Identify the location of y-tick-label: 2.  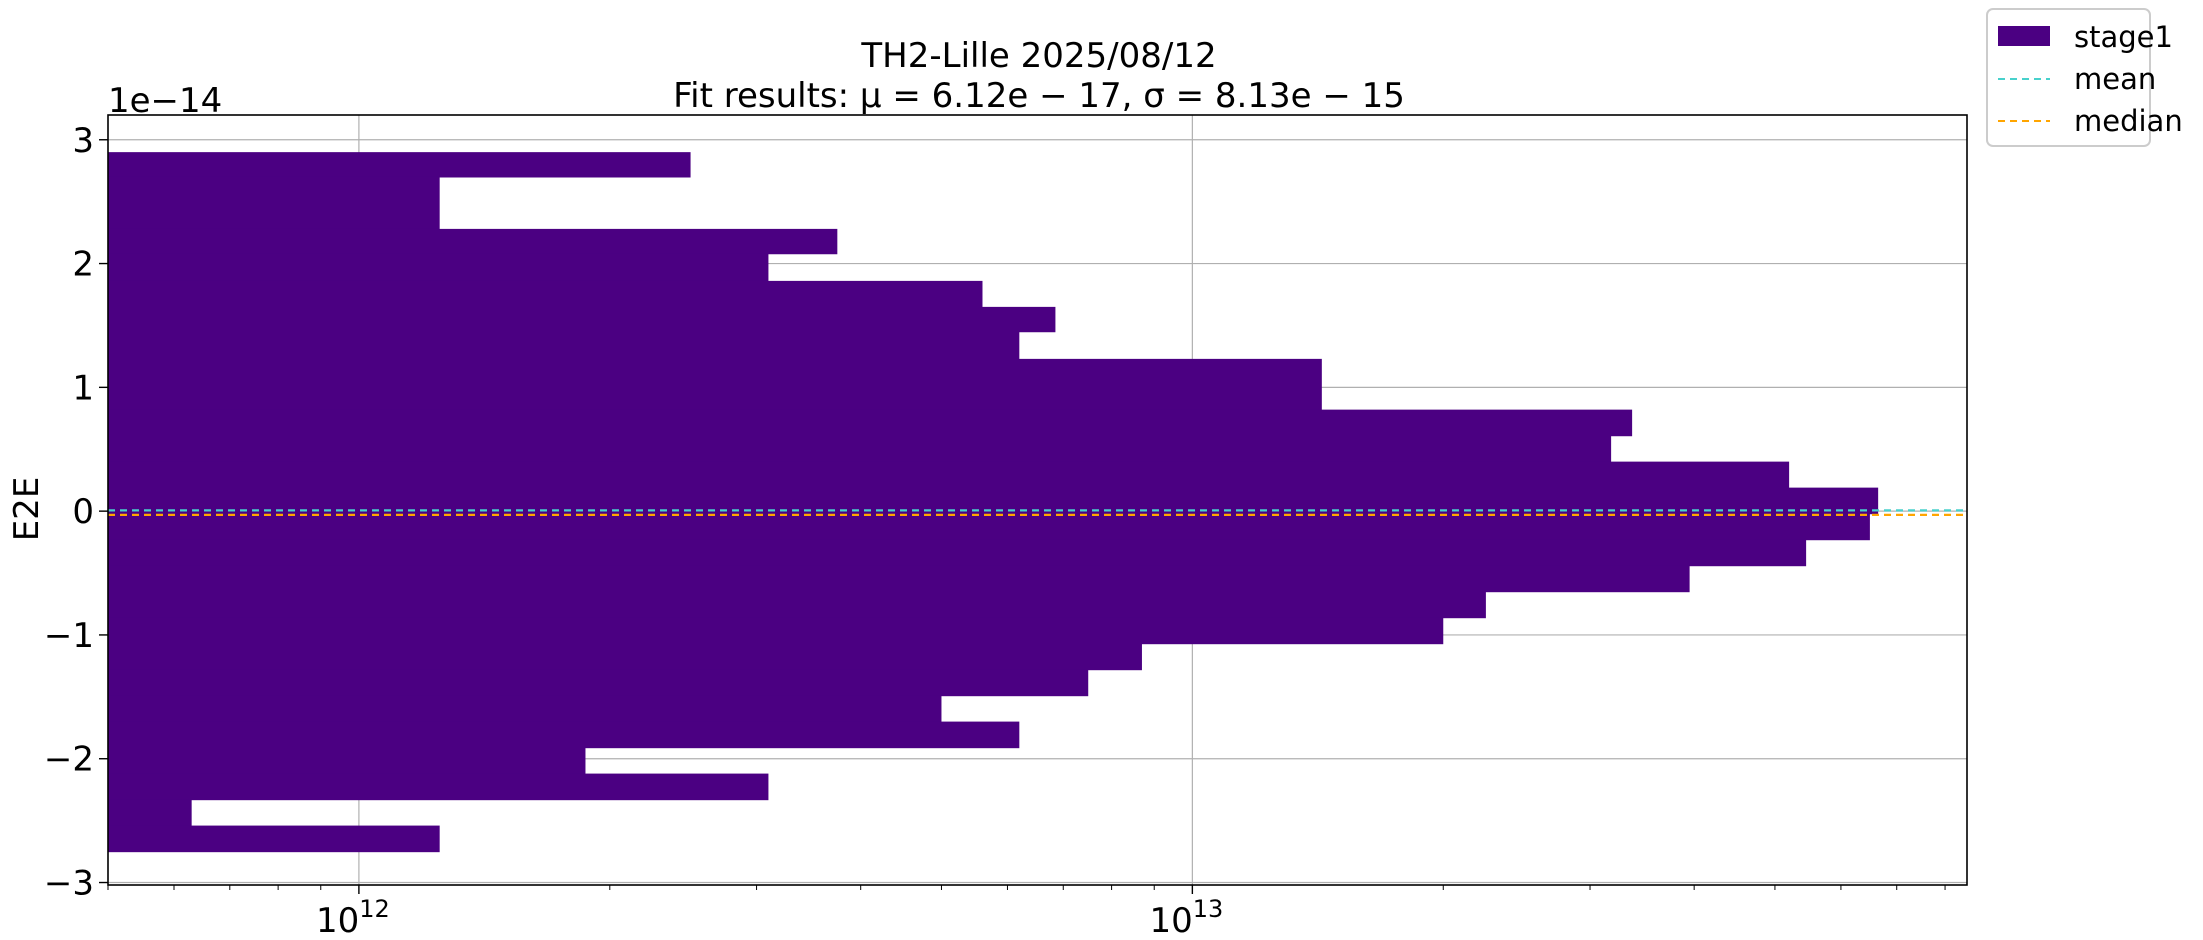
(83, 265).